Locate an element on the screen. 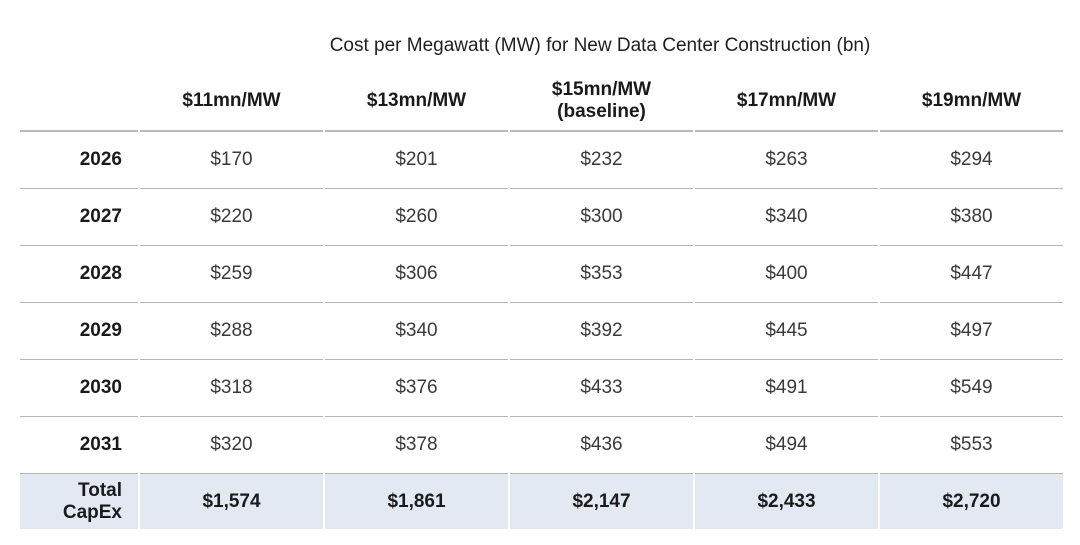 This screenshot has height=545, width=1080. corner-cell is located at coordinates (79, 102).